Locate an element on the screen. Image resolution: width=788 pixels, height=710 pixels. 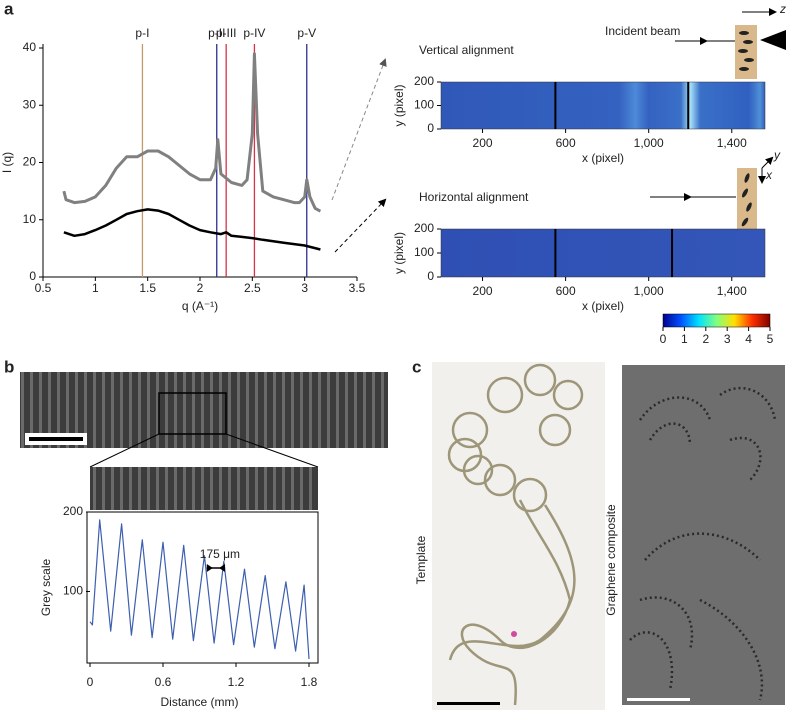
reference-label: p-II is located at coordinates (216, 33).